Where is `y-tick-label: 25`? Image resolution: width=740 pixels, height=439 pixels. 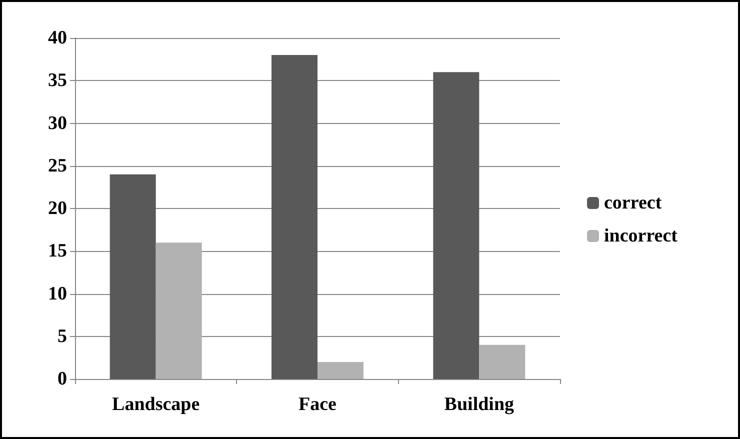 y-tick-label: 25 is located at coordinates (57, 165).